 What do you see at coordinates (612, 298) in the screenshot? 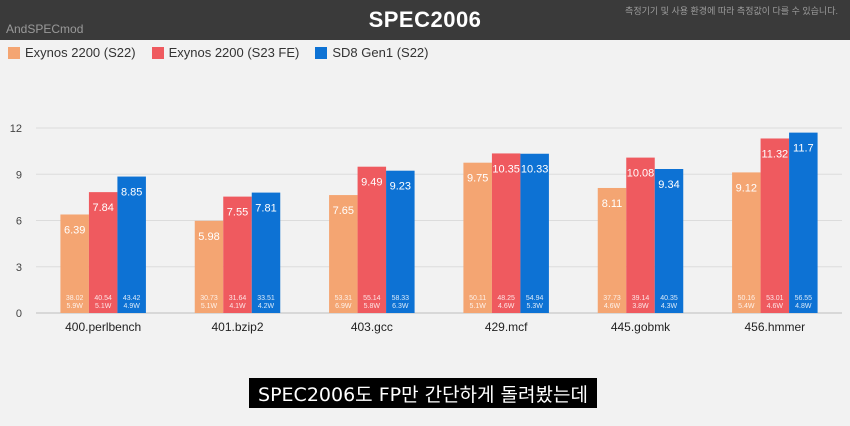
I see `bar-score-label: 37.73` at bounding box center [612, 298].